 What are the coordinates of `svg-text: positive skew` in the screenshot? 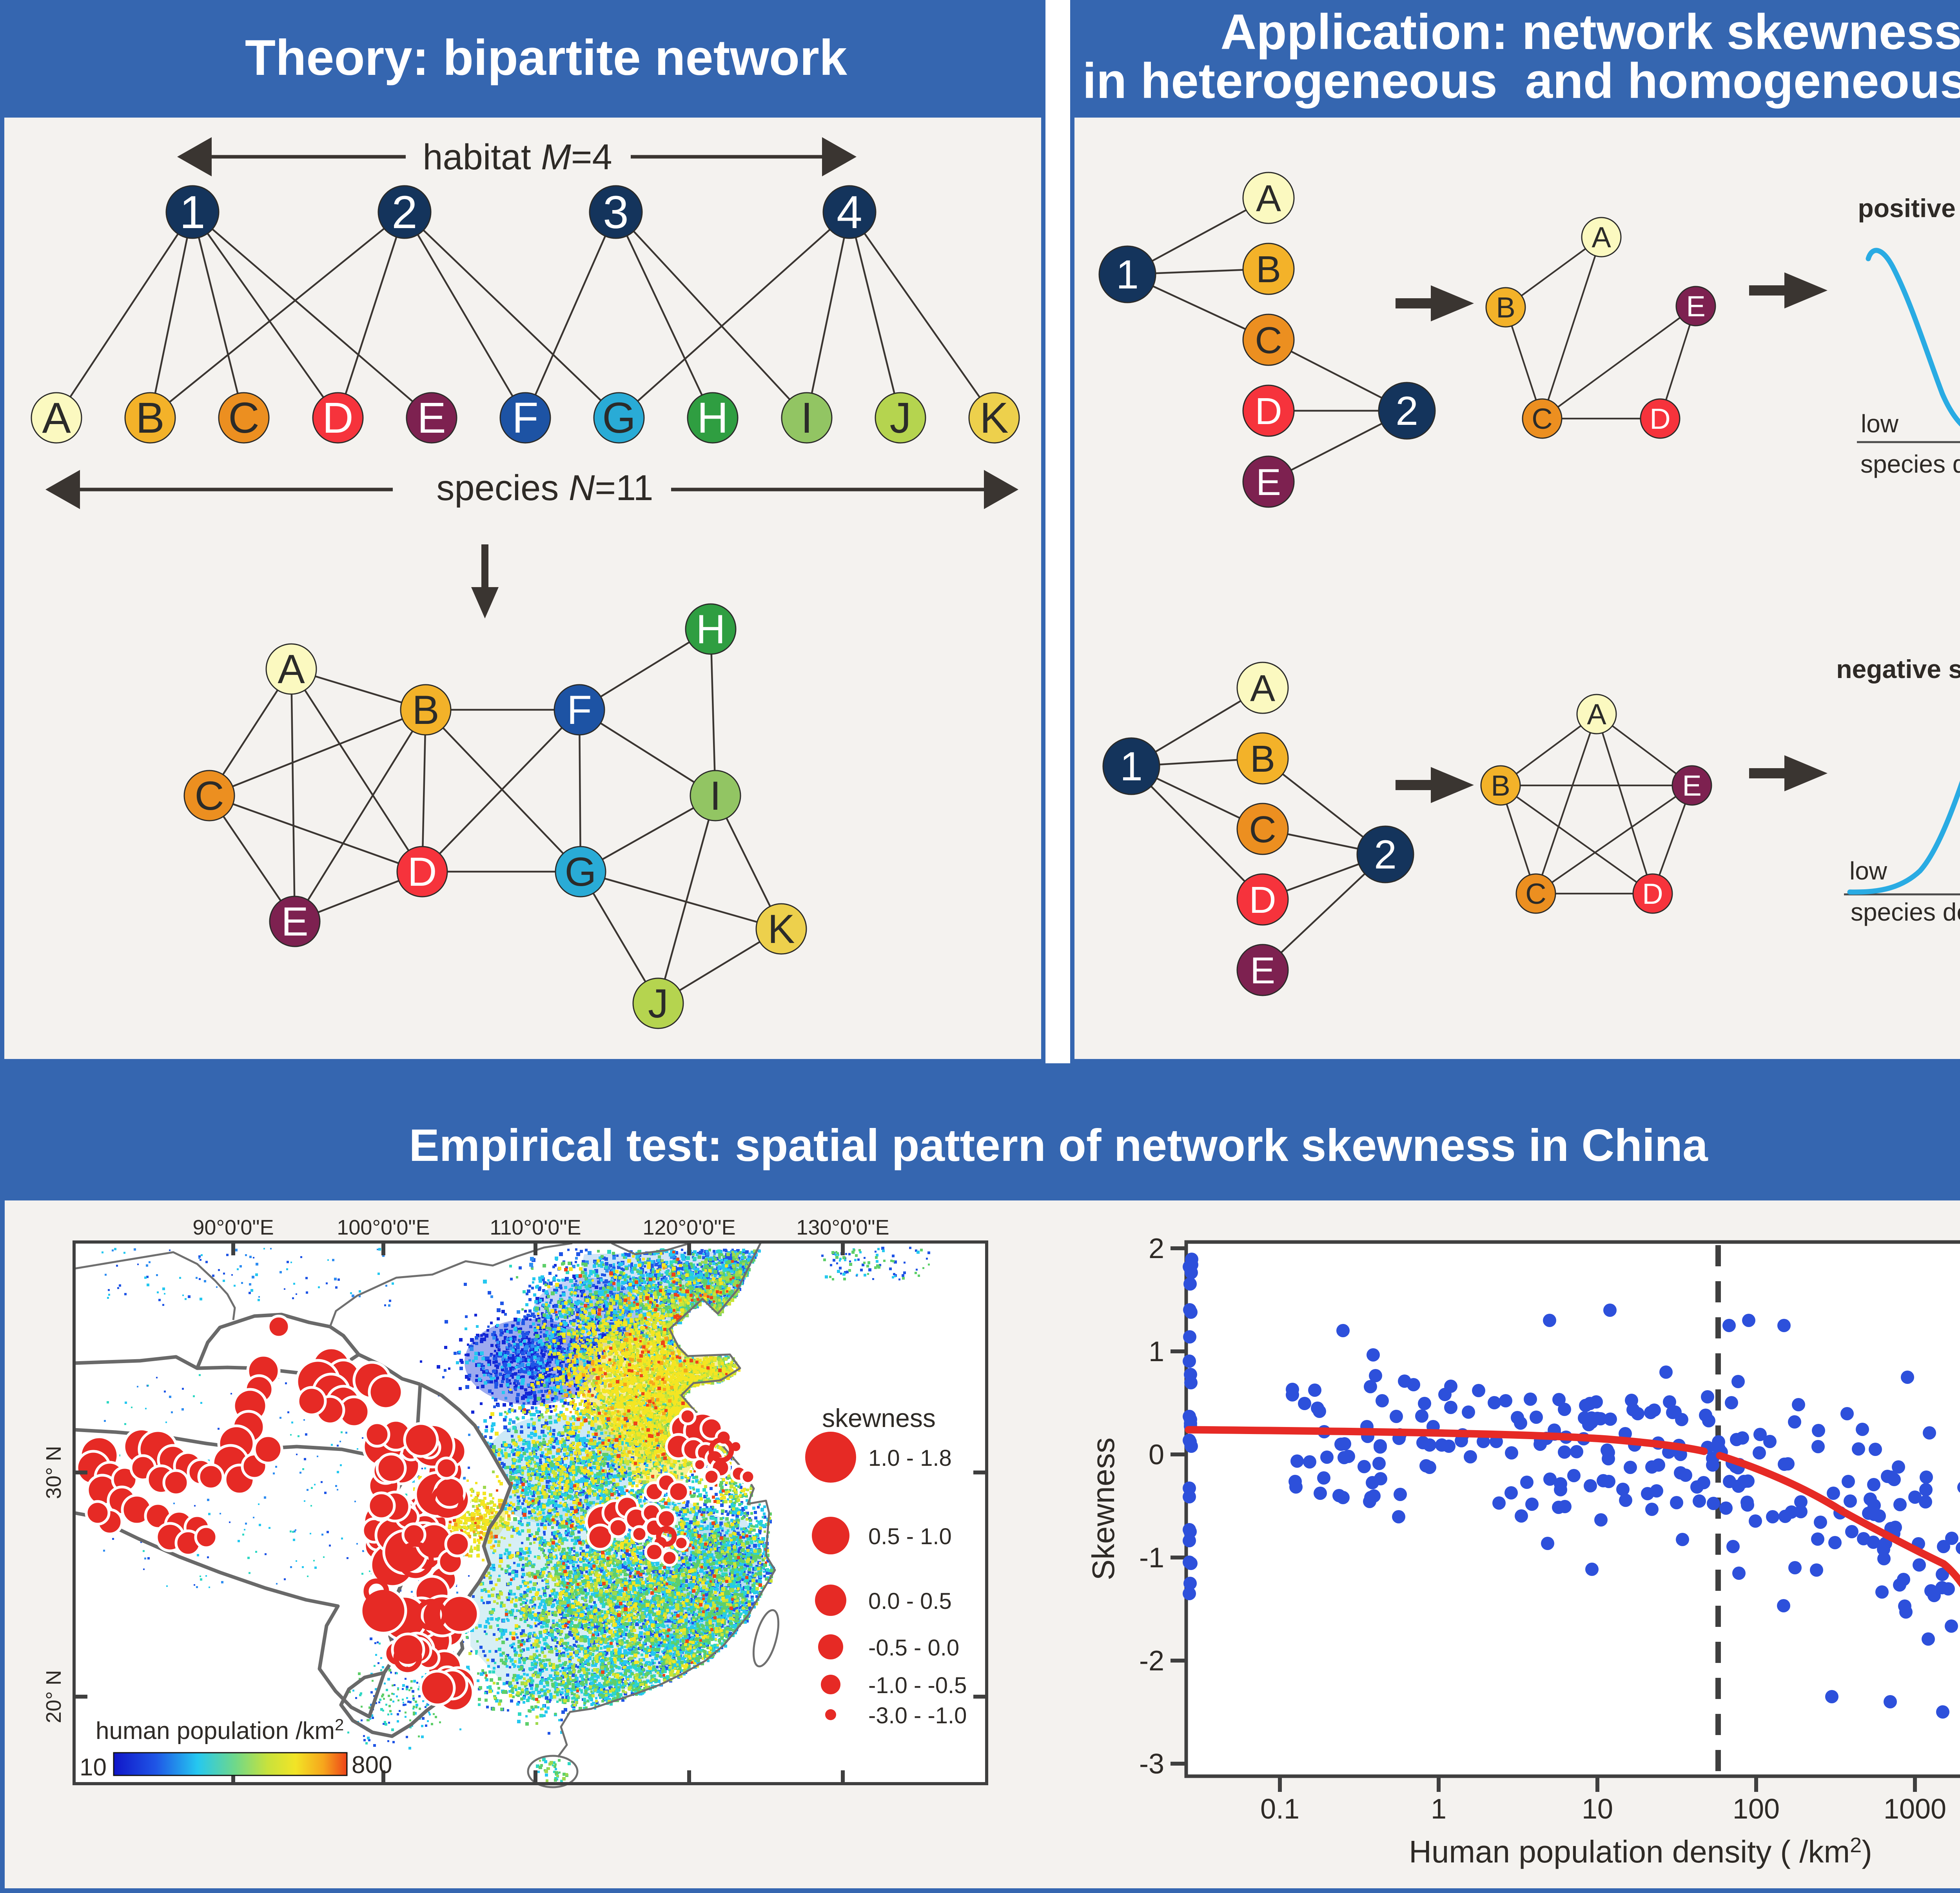 It's located at (1909, 208).